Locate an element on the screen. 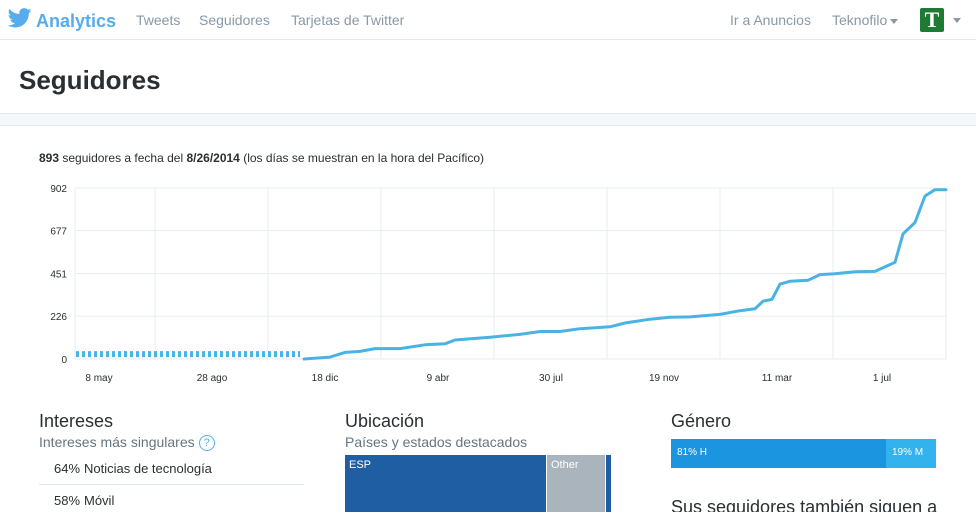  list-item: 58% Móvil is located at coordinates (171, 498).